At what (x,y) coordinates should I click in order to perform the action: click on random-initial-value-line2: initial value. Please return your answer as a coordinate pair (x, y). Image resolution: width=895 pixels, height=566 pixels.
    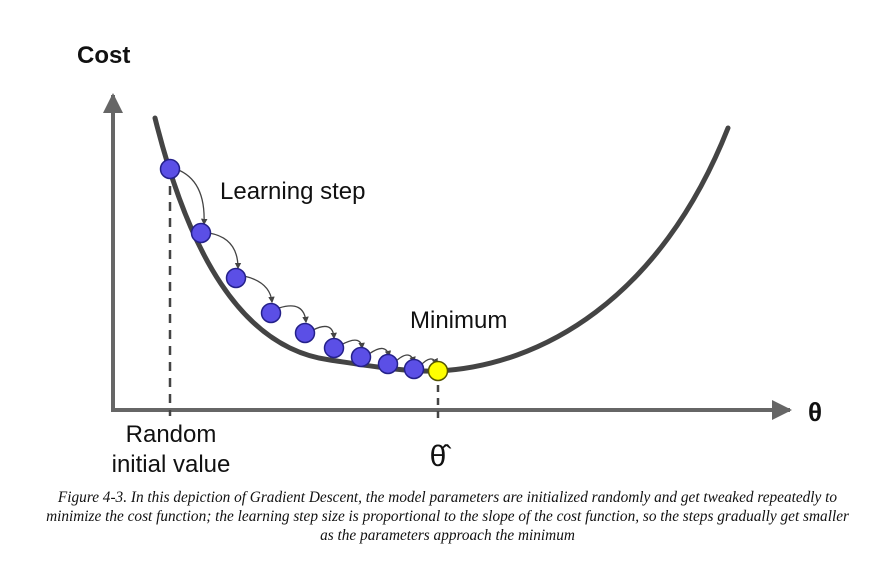
    Looking at the image, I should click on (171, 464).